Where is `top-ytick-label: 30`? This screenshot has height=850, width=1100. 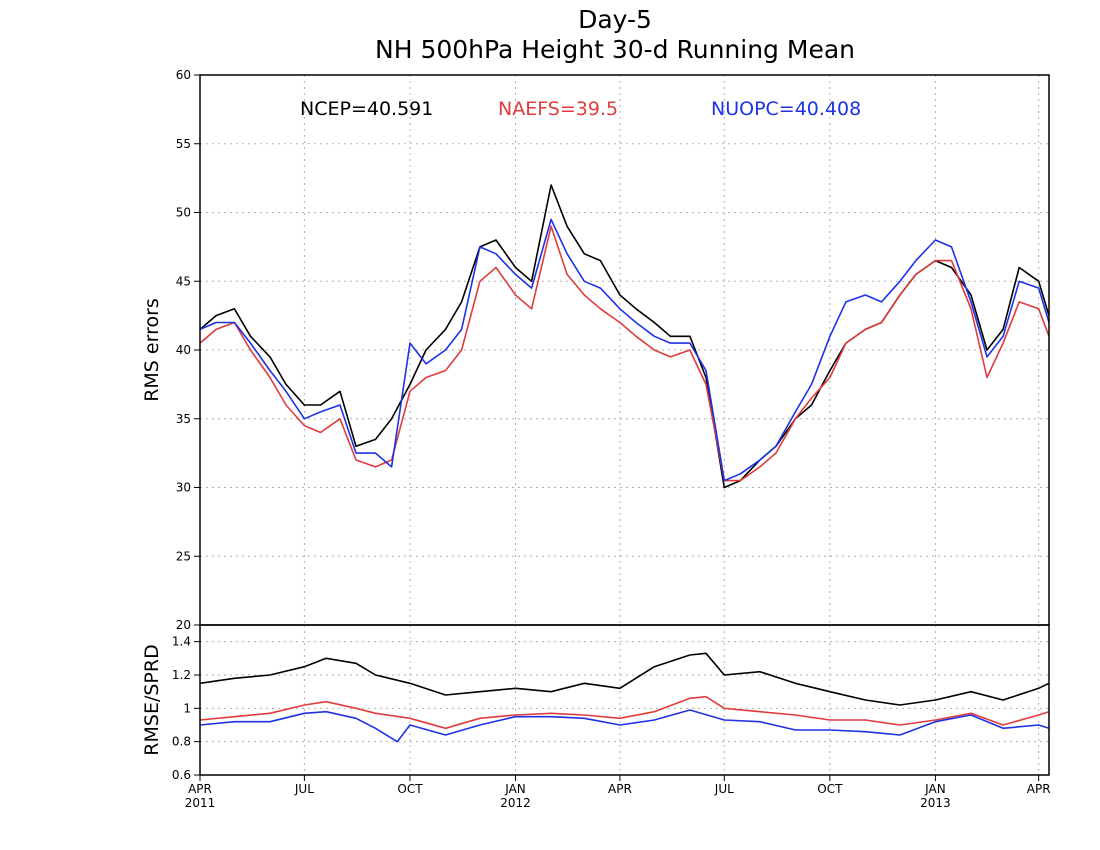 top-ytick-label: 30 is located at coordinates (183, 488).